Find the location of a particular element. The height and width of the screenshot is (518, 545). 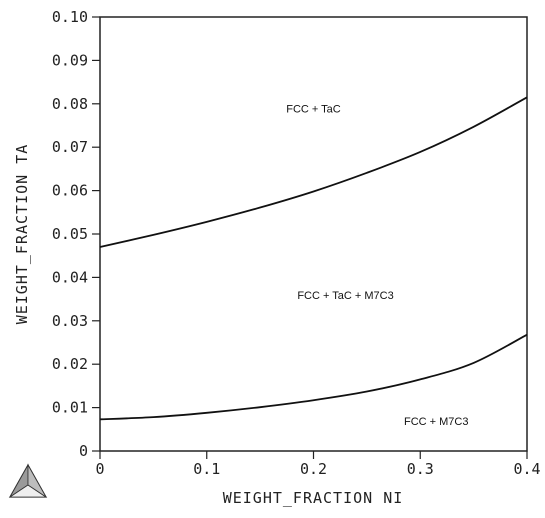

y-tick-label: 0.06 is located at coordinates (70, 191).